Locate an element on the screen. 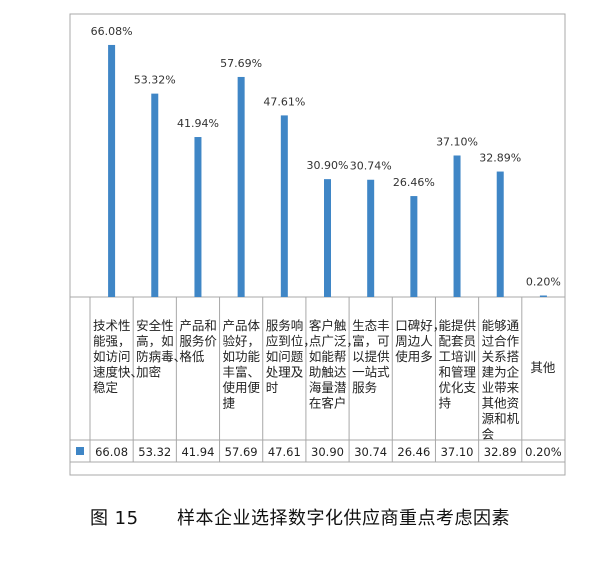 The width and height of the screenshot is (600, 562). category-label: 生态丰富，可以提供一站式服务 is located at coordinates (371, 356).